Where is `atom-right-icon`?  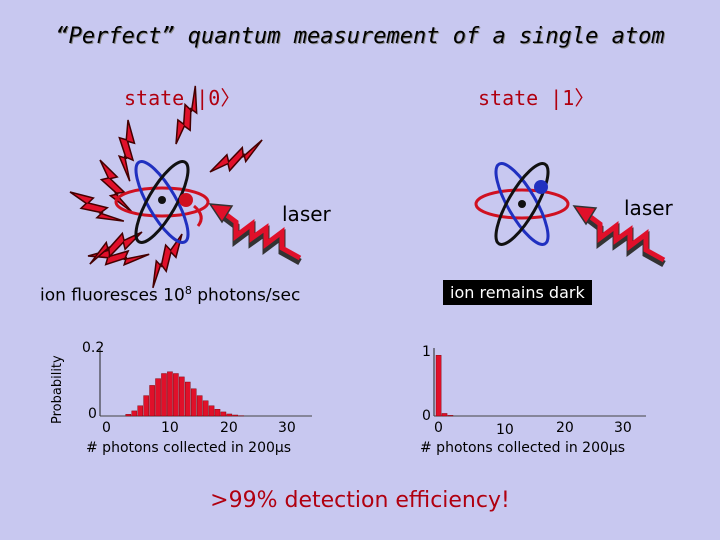
atom-right-icon is located at coordinates (522, 204).